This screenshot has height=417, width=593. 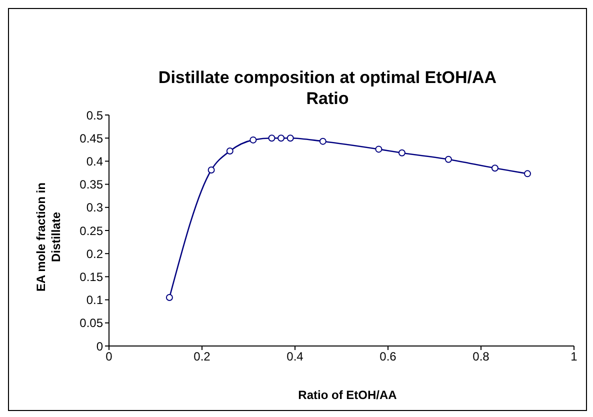 I want to click on y-tick-label: 0.2, so click(x=95, y=253).